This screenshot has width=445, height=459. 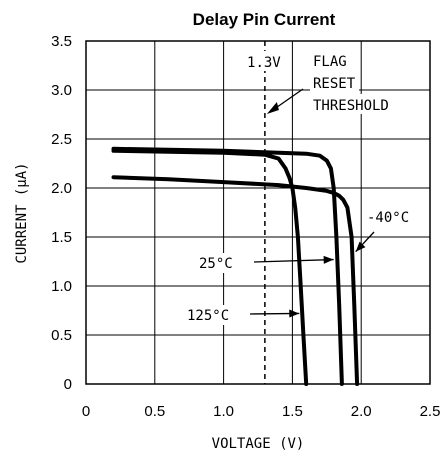 I want to click on annotation-group: -40°C 25°C 125°C, so click(x=305, y=266).